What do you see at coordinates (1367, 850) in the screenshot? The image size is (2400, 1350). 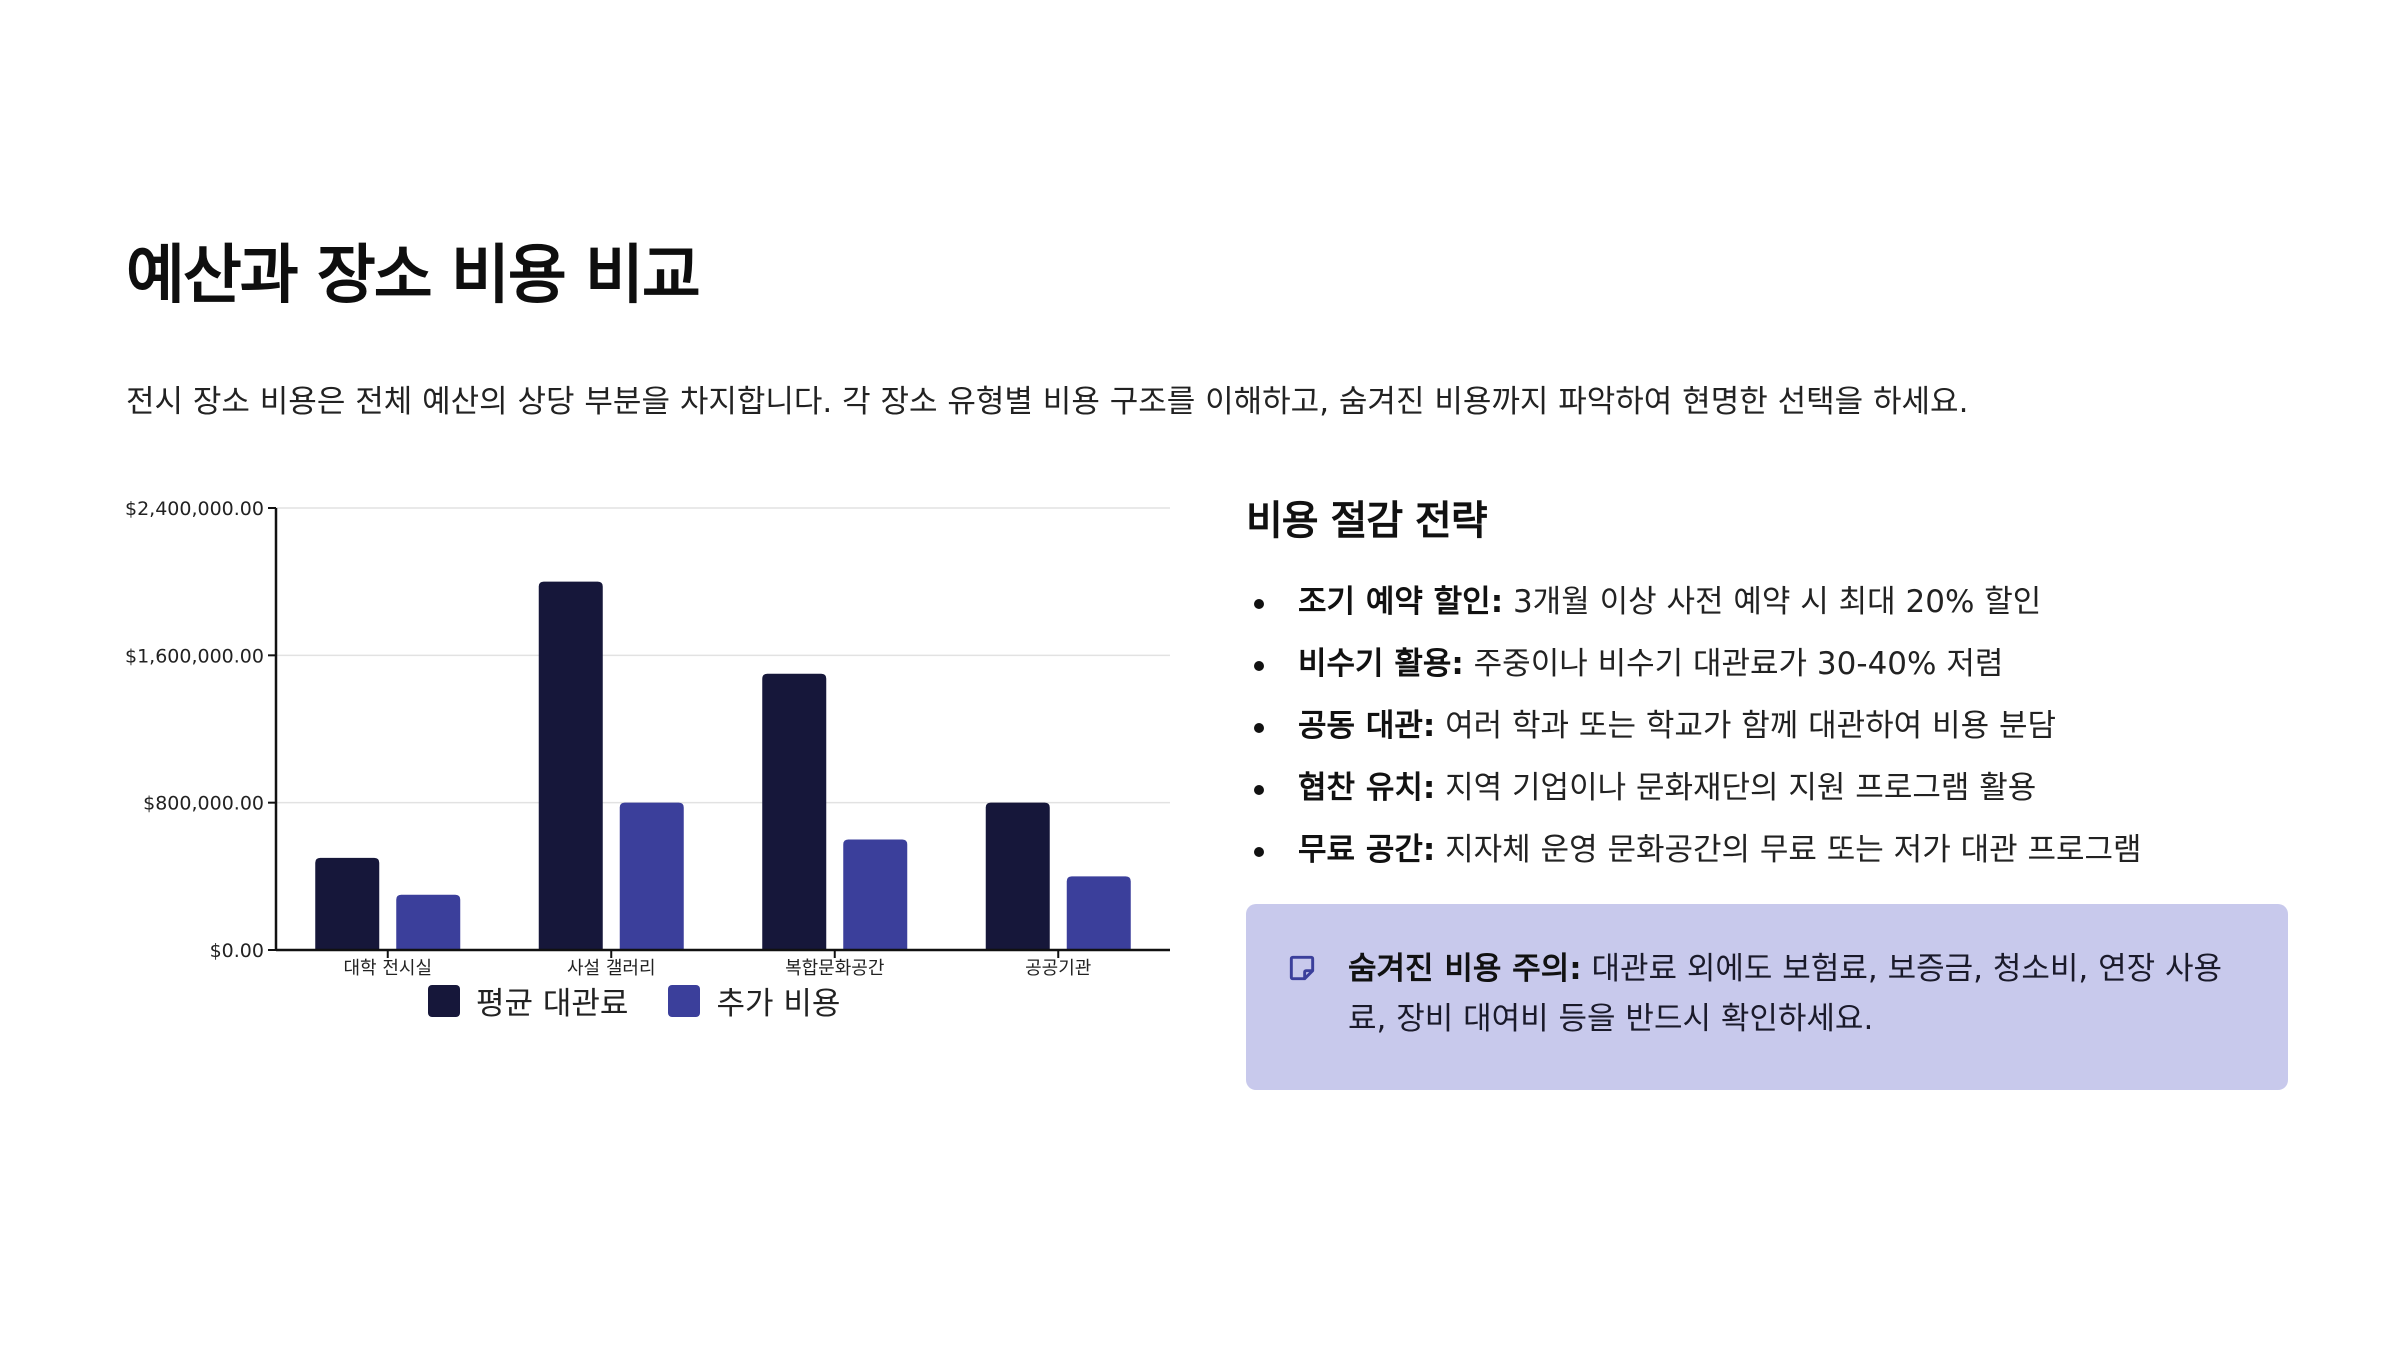 I see `strategy-item-label: 무료 공간:` at bounding box center [1367, 850].